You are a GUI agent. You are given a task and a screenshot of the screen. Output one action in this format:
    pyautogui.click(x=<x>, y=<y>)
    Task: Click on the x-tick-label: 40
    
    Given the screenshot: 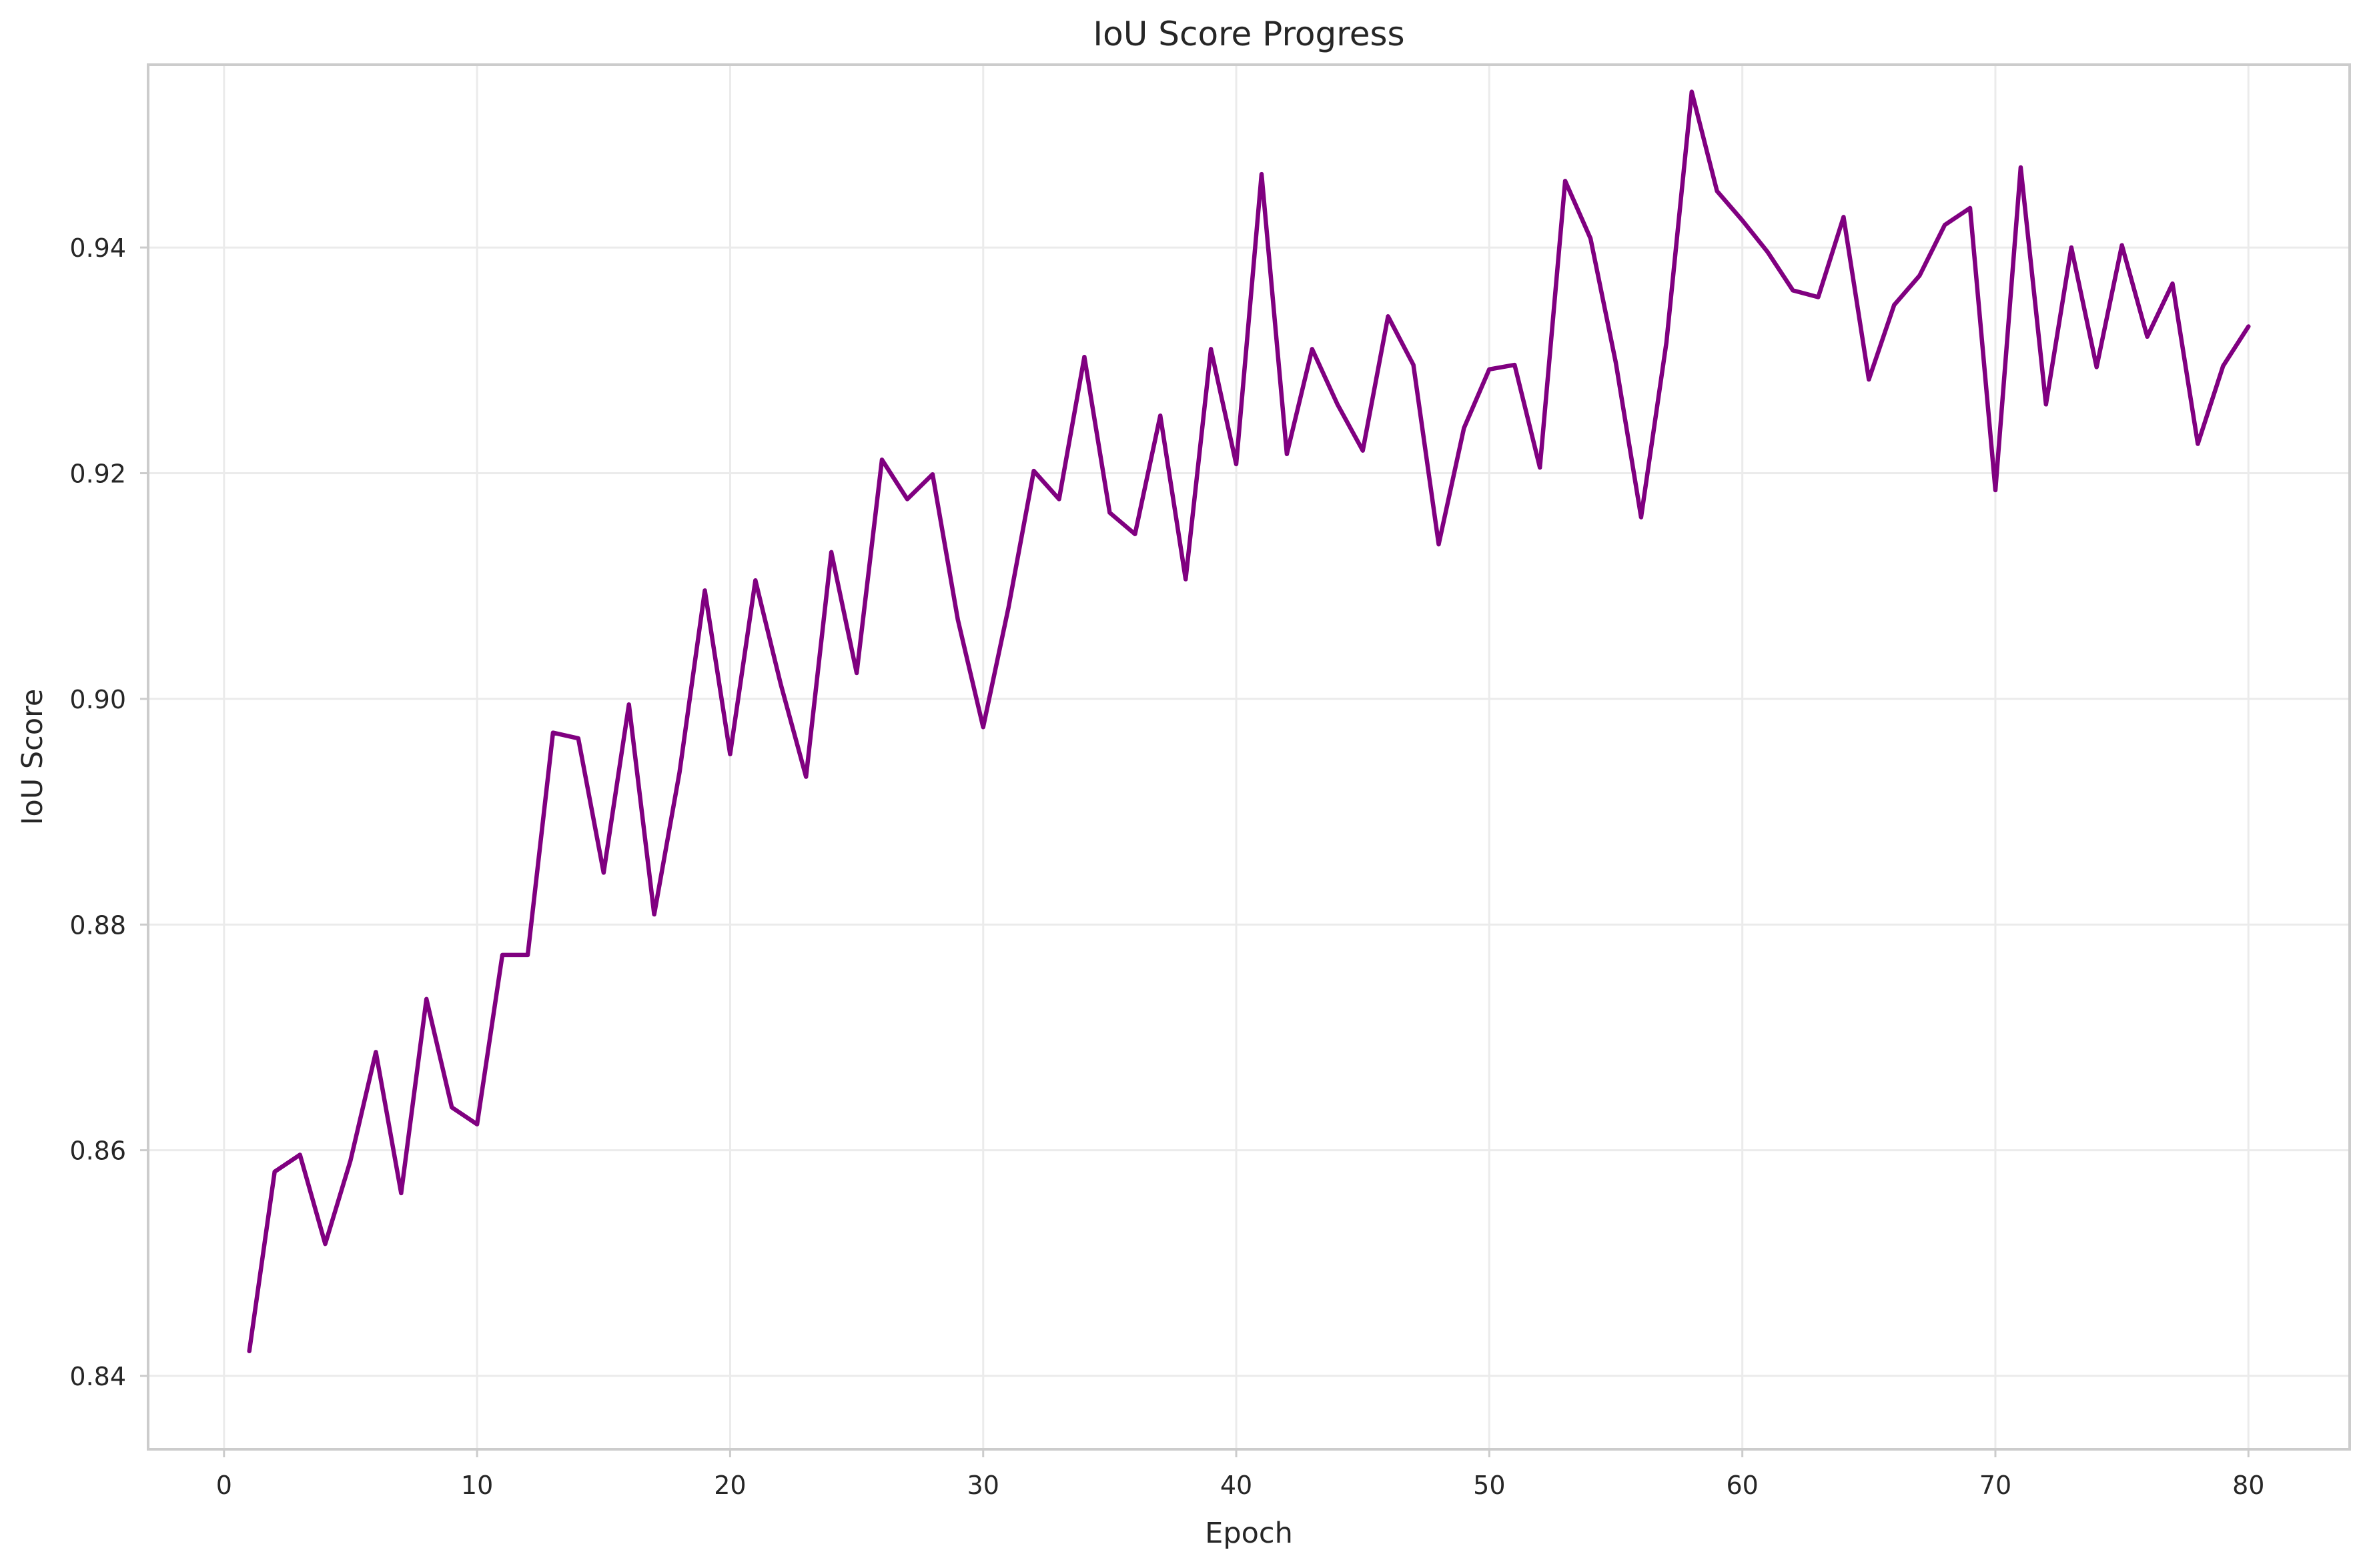 What is the action you would take?
    pyautogui.click(x=1236, y=1485)
    